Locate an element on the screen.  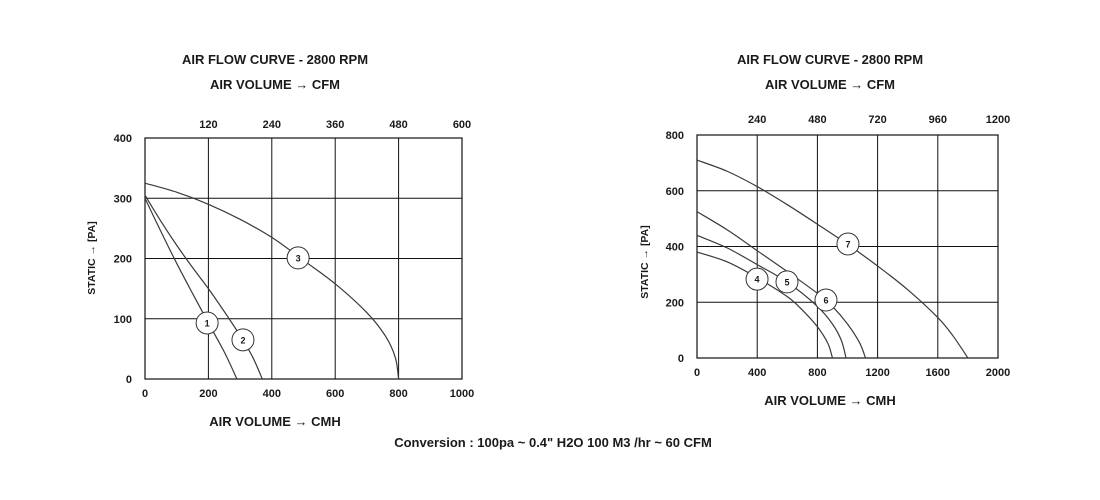
curve-label-text: 4 is located at coordinates (757, 280).